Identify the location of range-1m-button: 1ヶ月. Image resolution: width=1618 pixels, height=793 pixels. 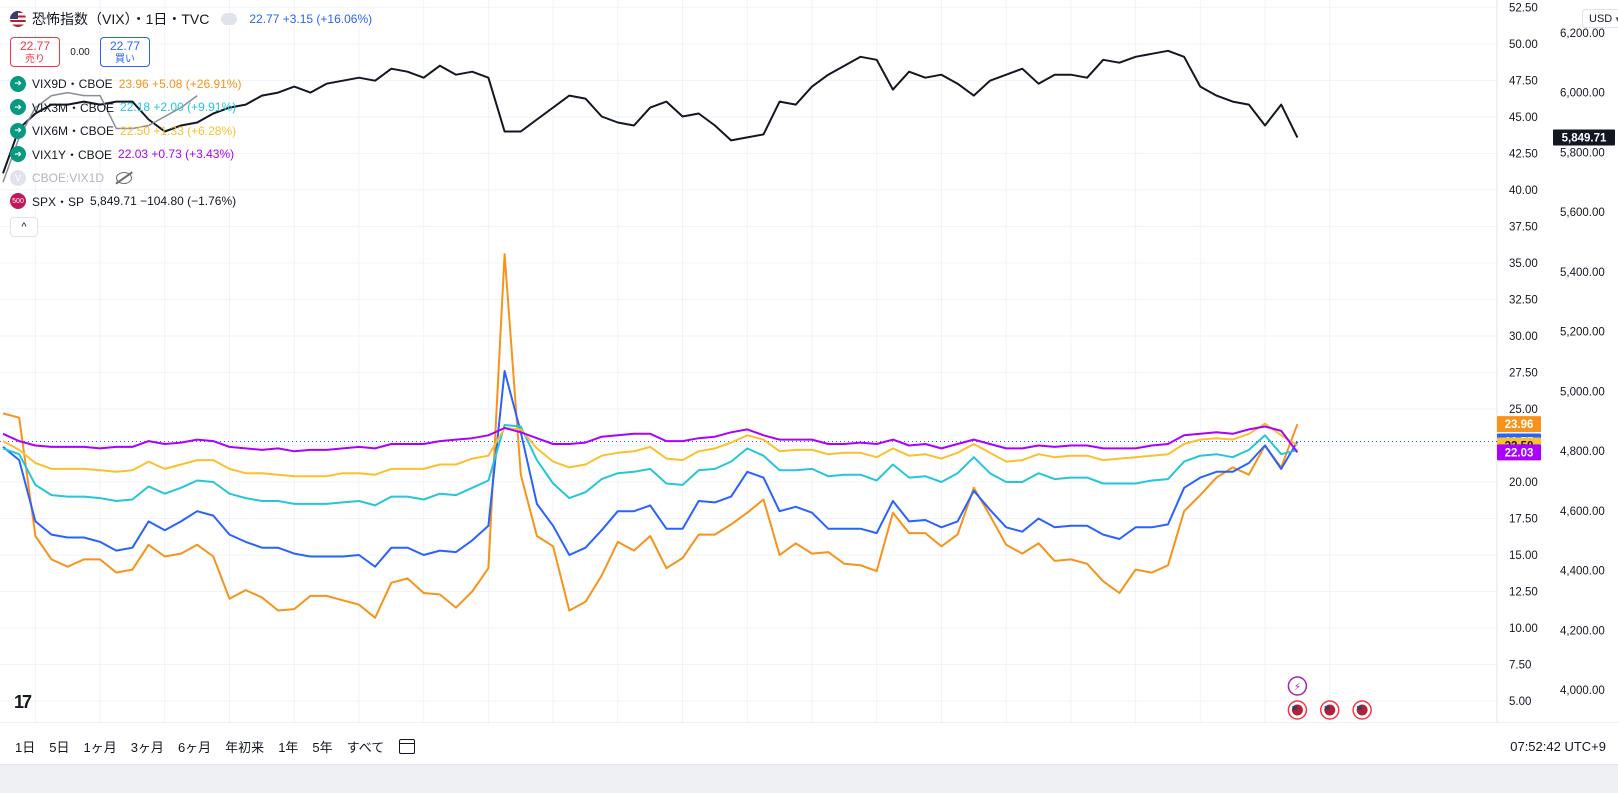
(100, 747).